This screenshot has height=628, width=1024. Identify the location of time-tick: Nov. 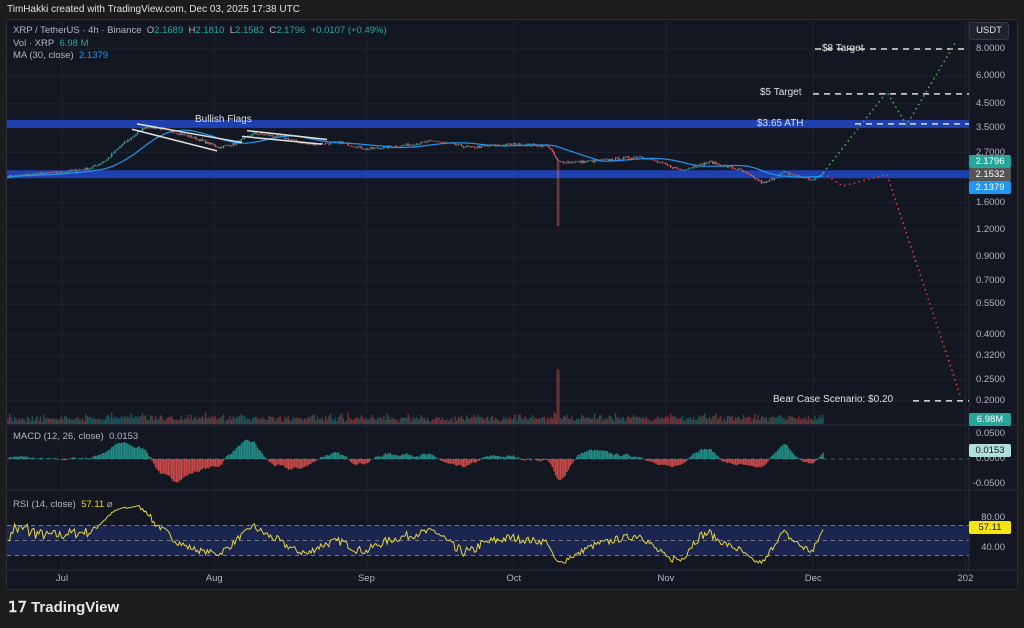
(666, 578).